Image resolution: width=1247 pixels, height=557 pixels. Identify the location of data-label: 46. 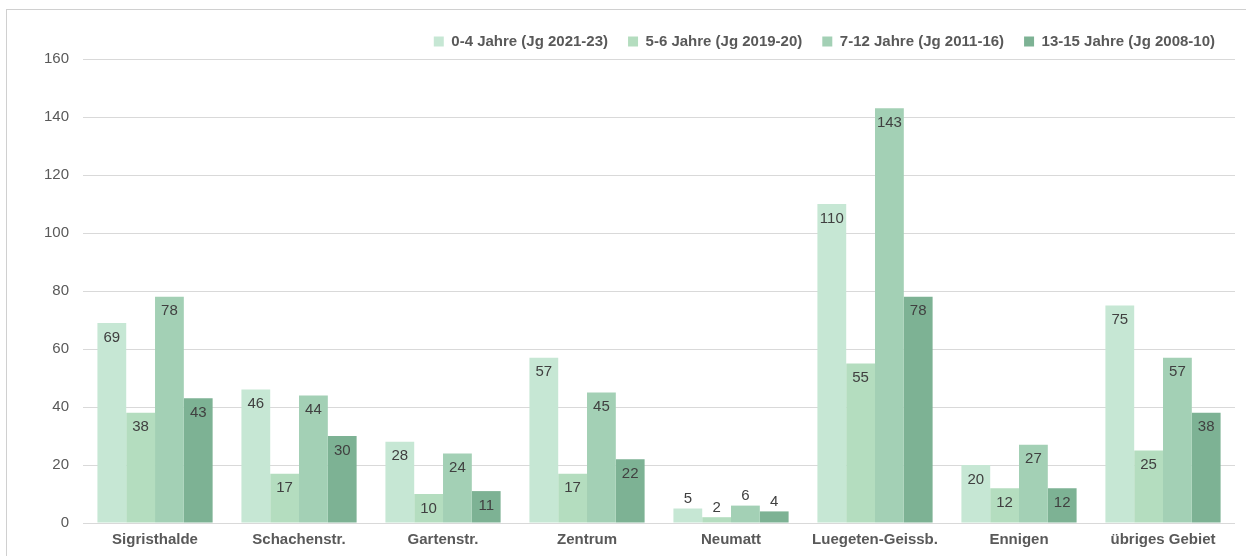
(256, 403).